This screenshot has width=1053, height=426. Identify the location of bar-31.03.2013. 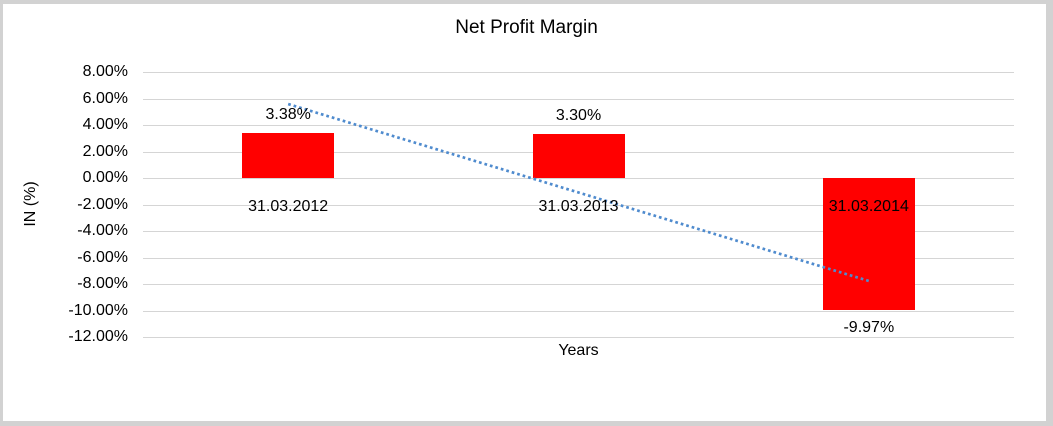
(578, 156).